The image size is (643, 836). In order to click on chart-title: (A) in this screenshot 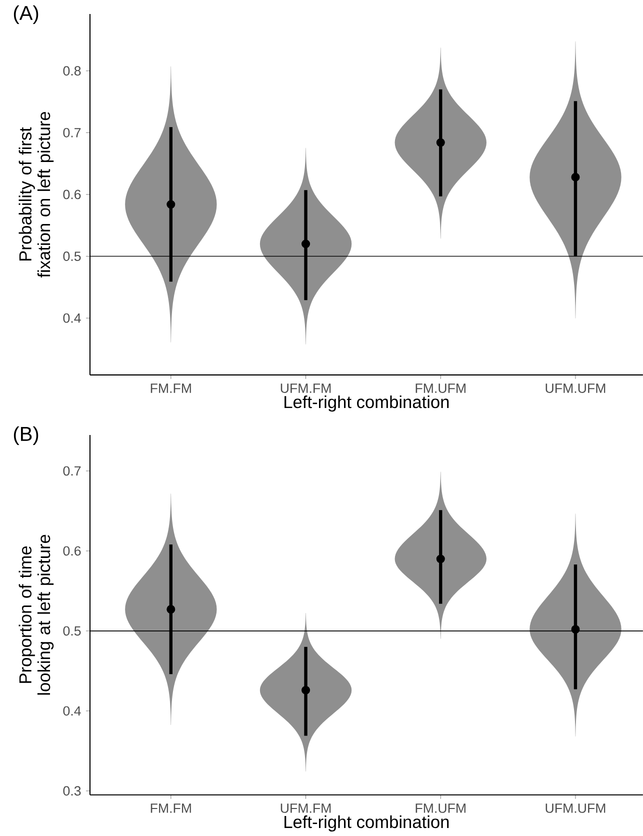, I will do `click(26, 14)`.